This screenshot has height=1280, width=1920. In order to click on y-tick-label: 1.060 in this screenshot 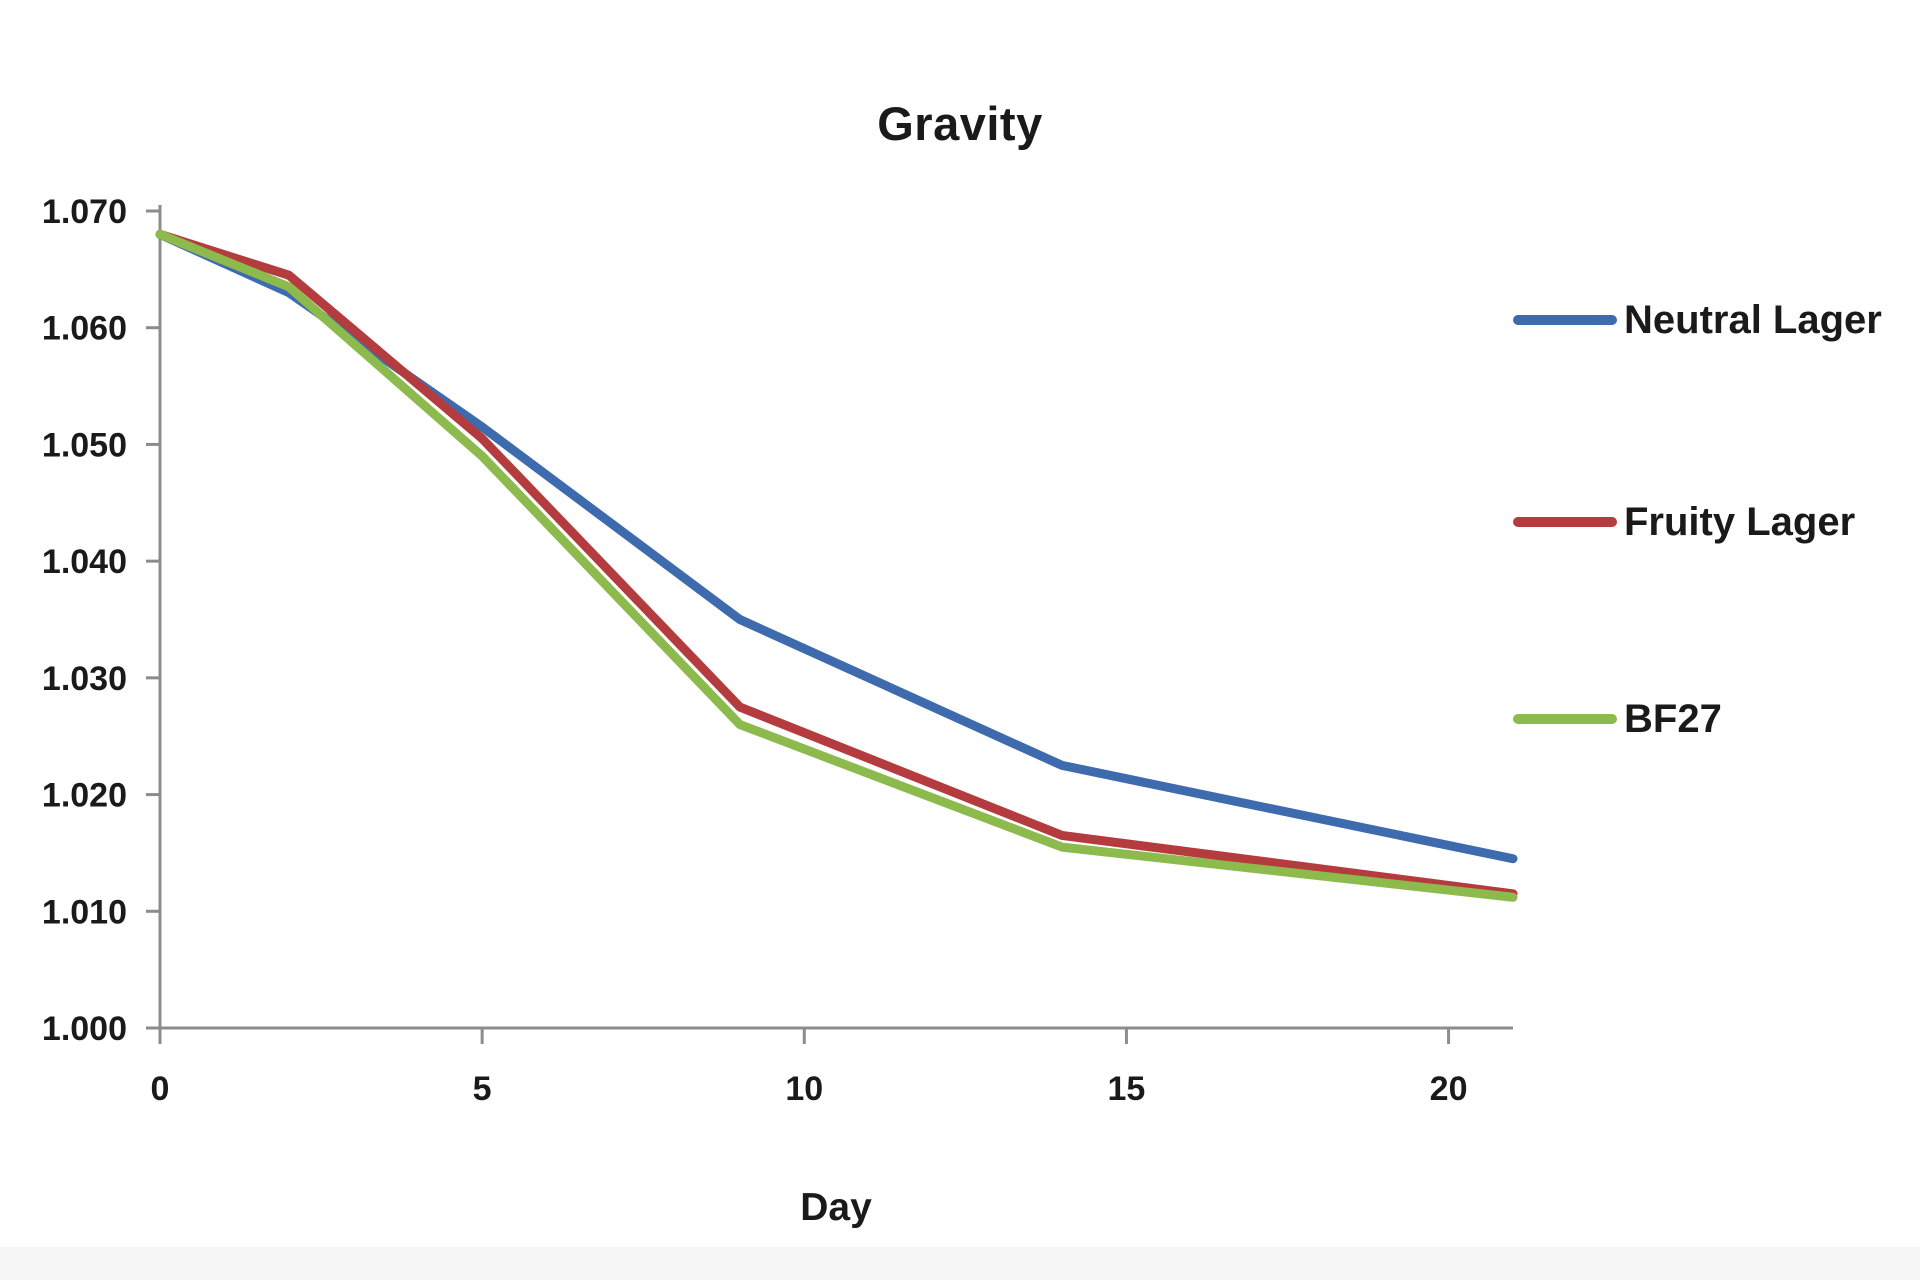, I will do `click(84, 329)`.